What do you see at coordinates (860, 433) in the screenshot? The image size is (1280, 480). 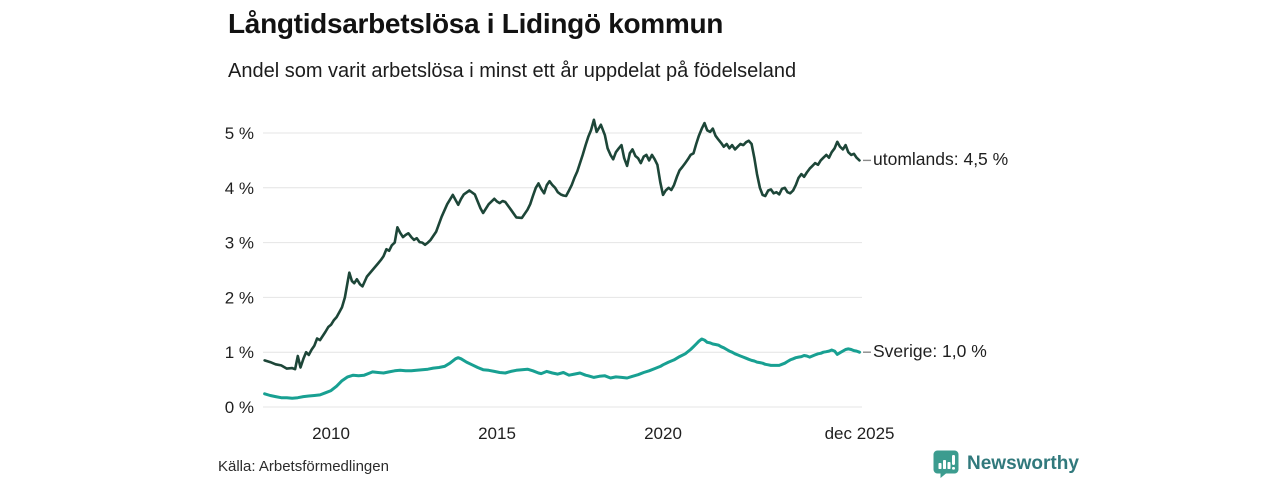 I see `x-tick-label: dec 2025` at bounding box center [860, 433].